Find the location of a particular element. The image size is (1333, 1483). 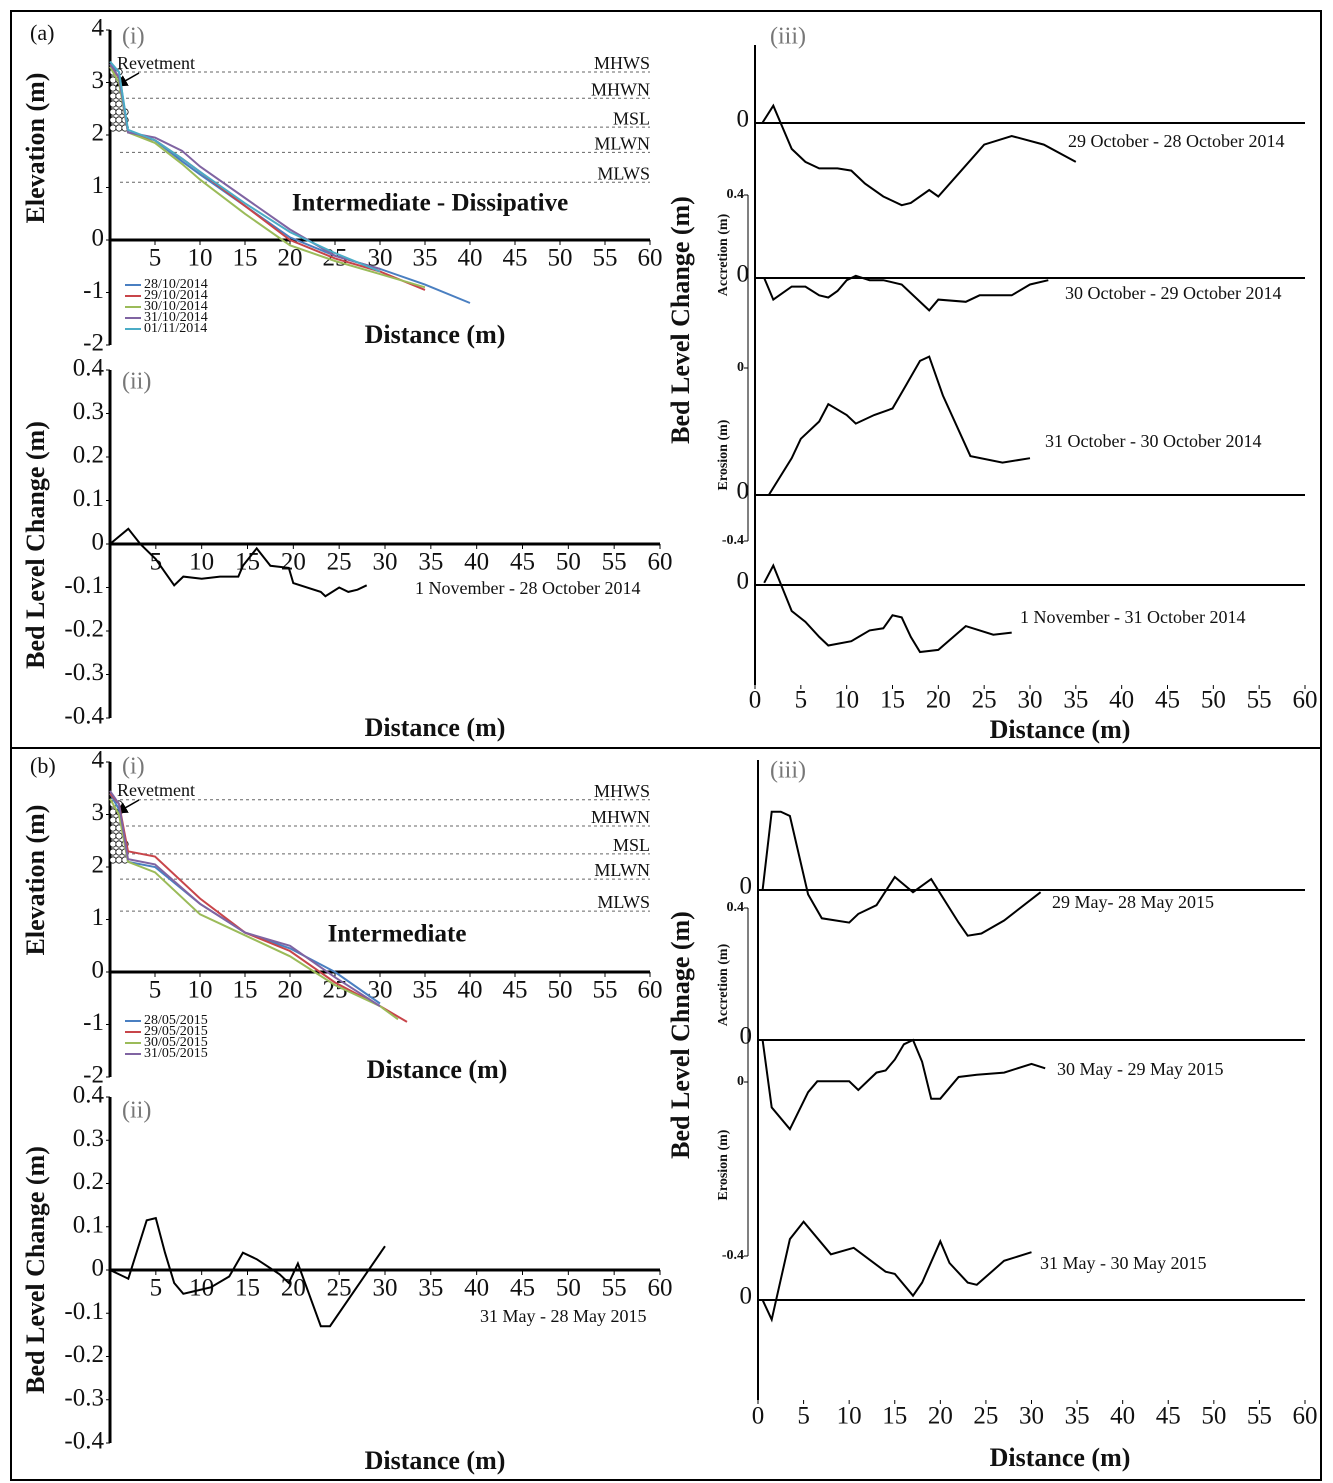

y-tick-label: -0.4 is located at coordinates (84, 716).